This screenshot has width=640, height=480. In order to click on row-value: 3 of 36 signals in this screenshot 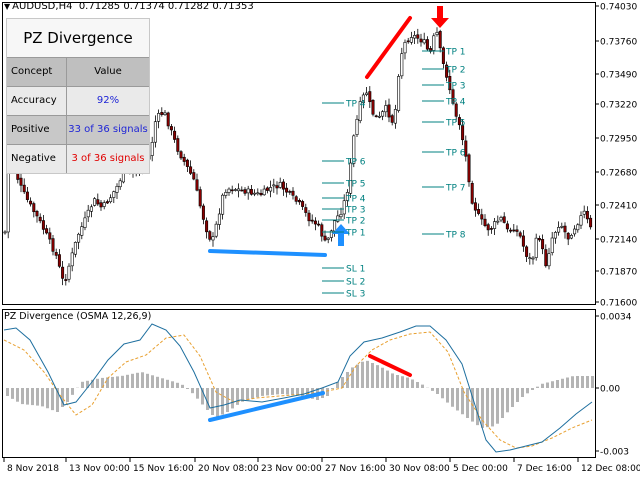, I will do `click(108, 158)`.